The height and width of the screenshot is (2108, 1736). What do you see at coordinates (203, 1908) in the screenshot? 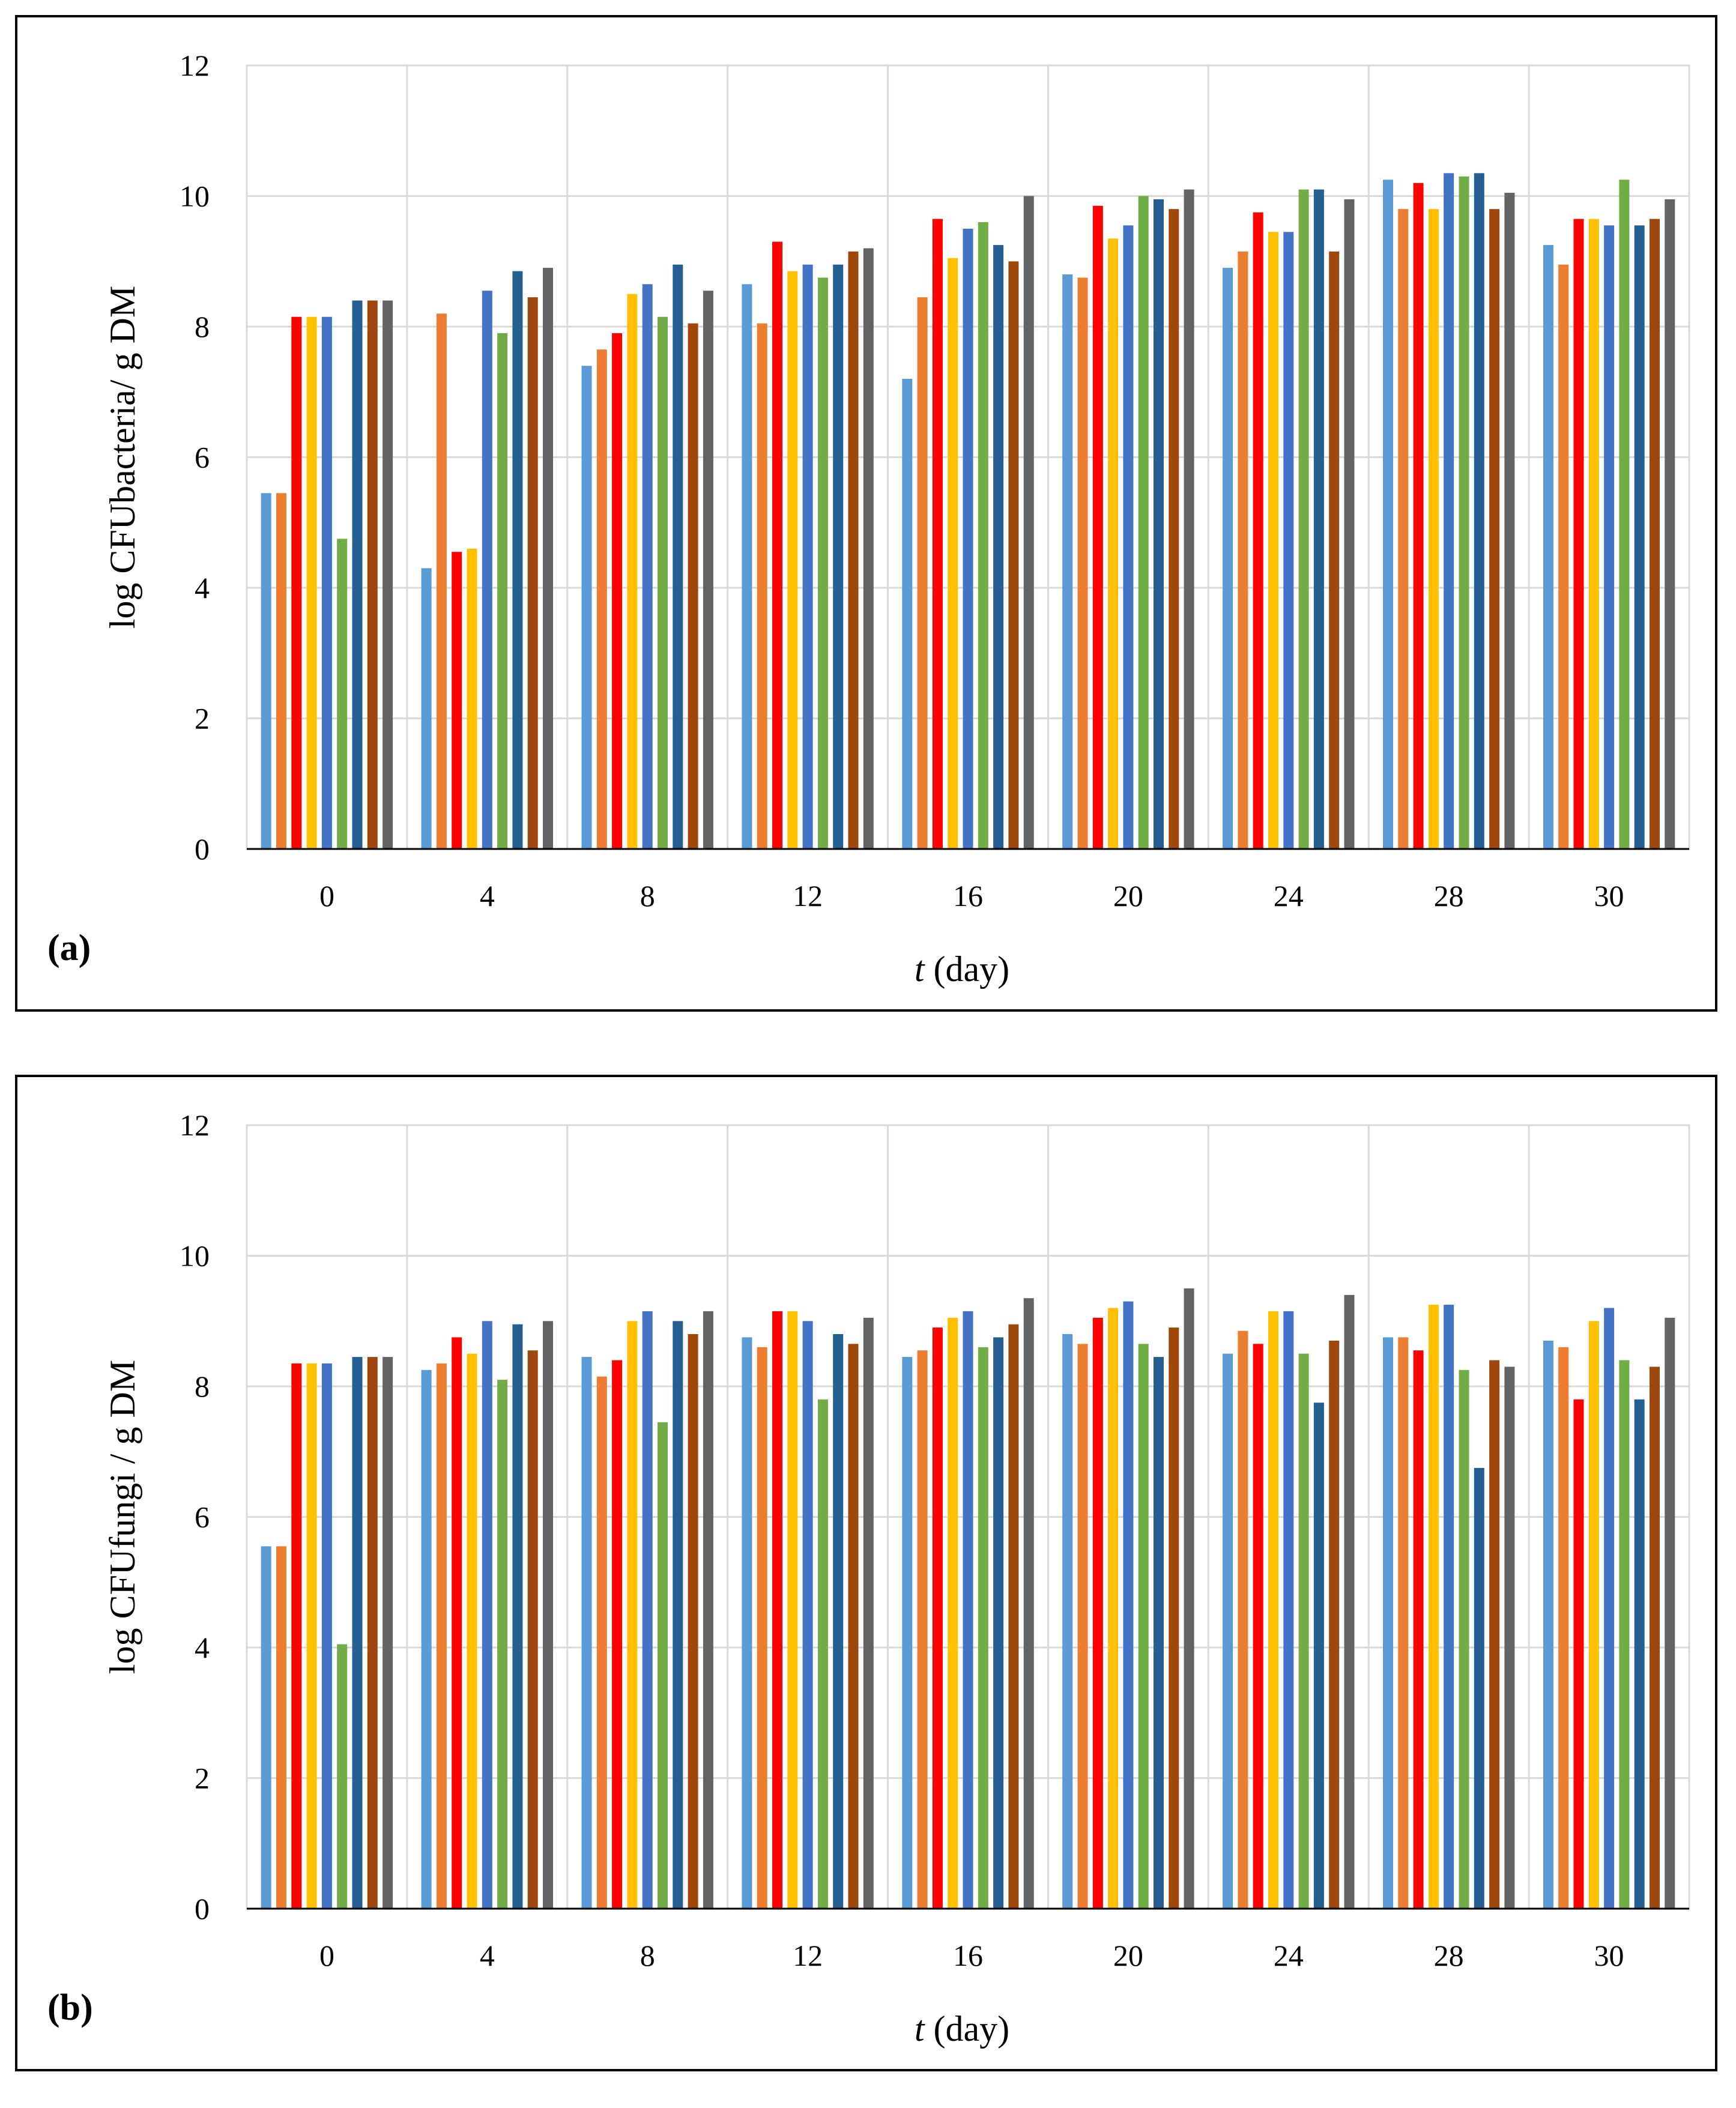
I see `chartb-y-tick-label: 0` at bounding box center [203, 1908].